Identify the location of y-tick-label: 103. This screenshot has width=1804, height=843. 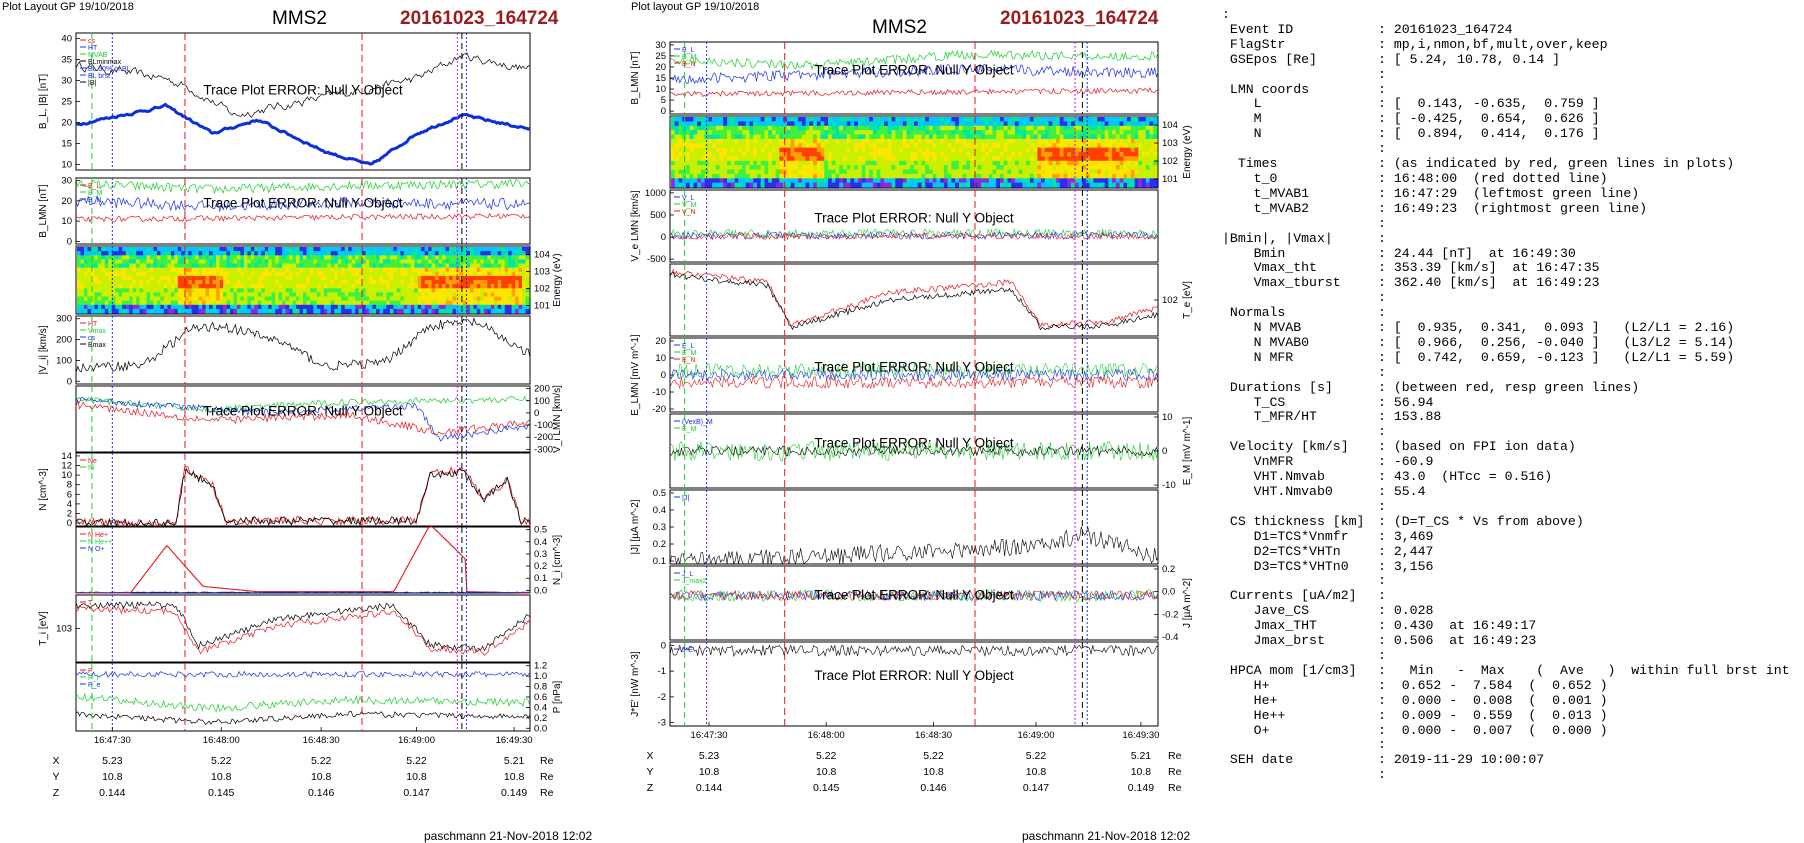
(64, 629).